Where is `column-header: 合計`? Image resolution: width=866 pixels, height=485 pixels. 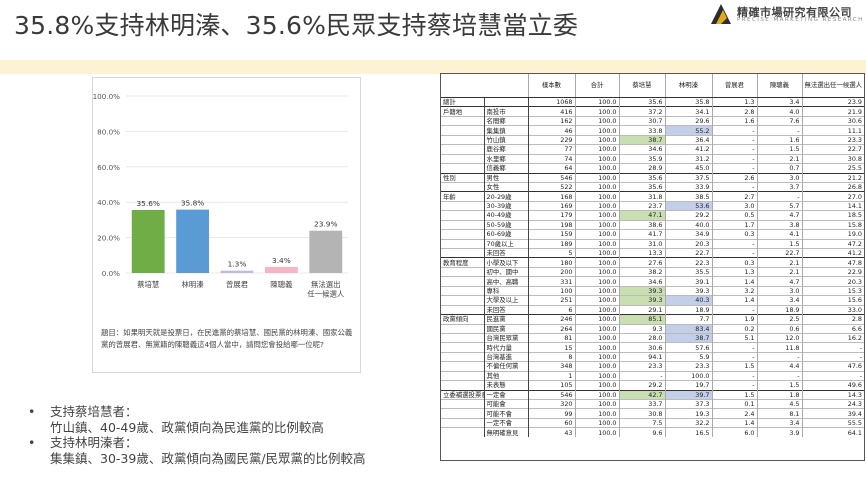 column-header: 合計 is located at coordinates (596, 86).